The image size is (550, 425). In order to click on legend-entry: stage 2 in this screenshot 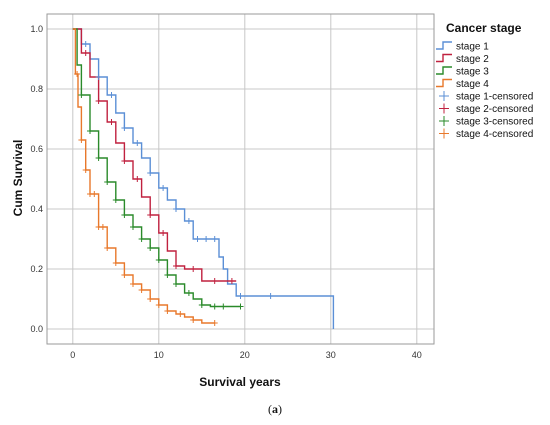, I will do `click(462, 59)`.